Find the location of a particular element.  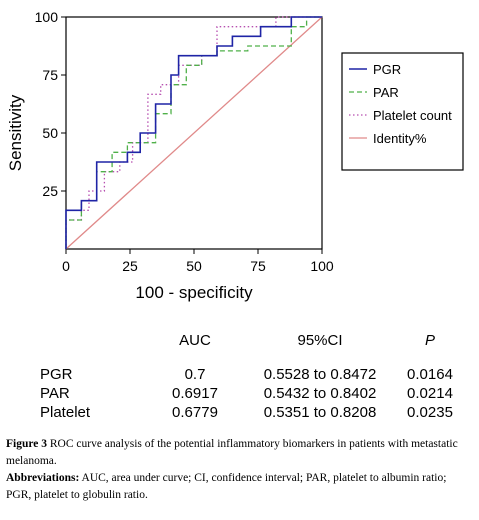

row-p: 0.0235 is located at coordinates (430, 412).